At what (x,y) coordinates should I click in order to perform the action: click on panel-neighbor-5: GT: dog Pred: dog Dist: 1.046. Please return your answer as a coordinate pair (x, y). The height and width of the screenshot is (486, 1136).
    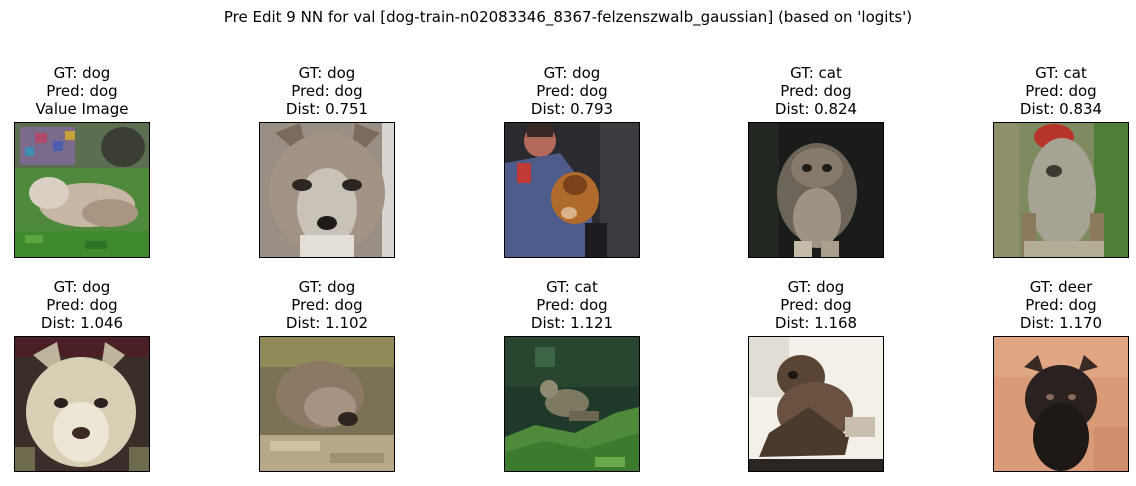
    Looking at the image, I should click on (82, 375).